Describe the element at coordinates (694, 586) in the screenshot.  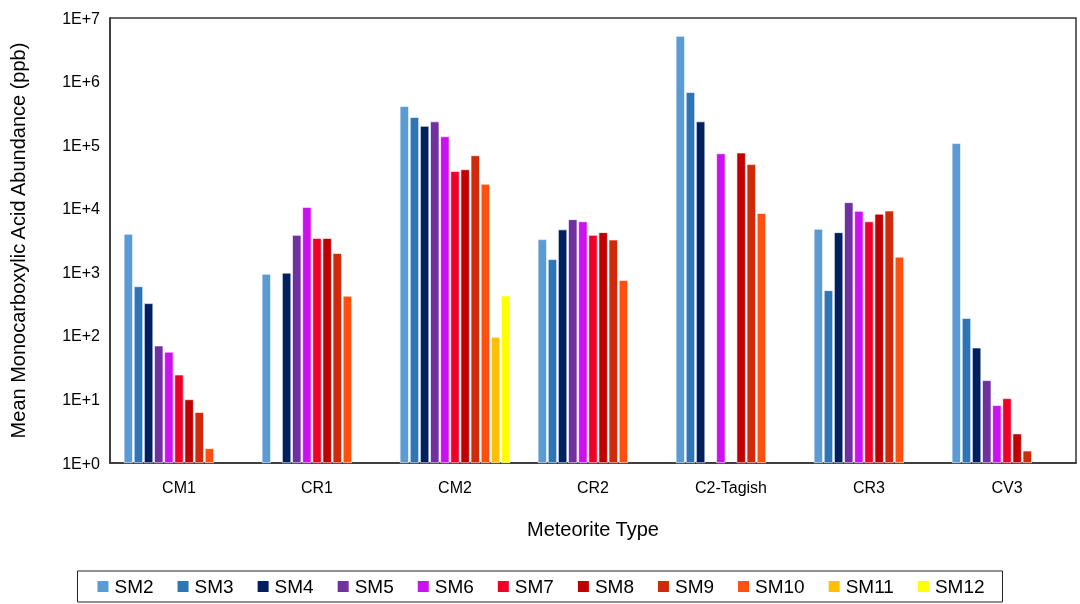
I see `legend-label: SM9` at that location.